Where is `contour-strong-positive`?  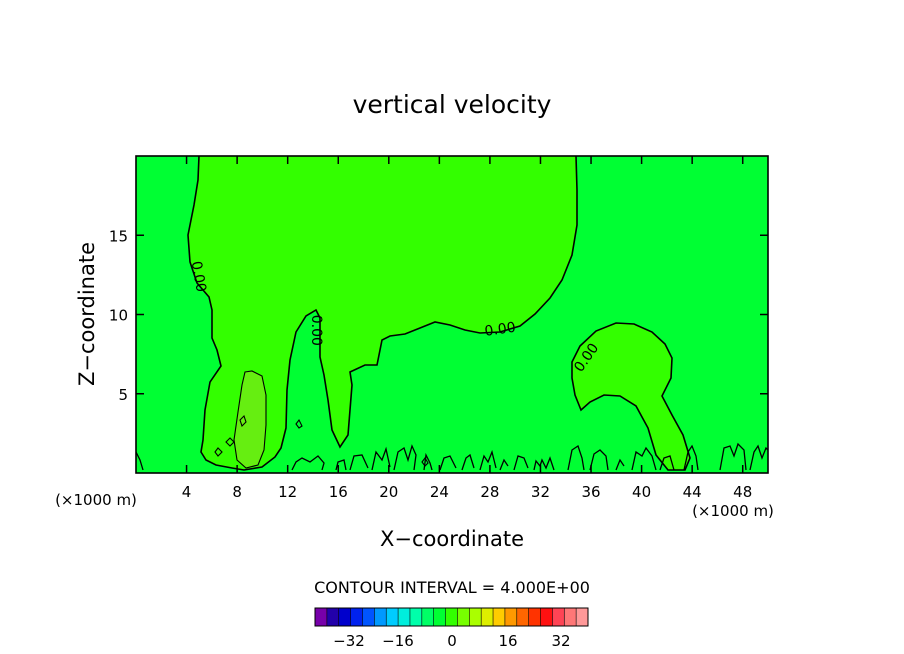 contour-strong-positive is located at coordinates (250, 419).